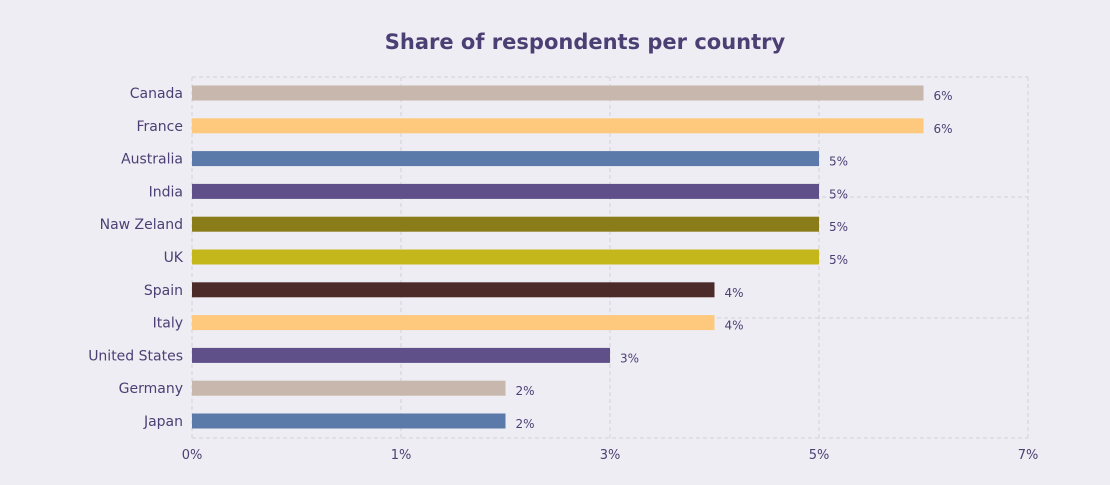 This screenshot has height=485, width=1110. I want to click on category-label: Canada, so click(156, 94).